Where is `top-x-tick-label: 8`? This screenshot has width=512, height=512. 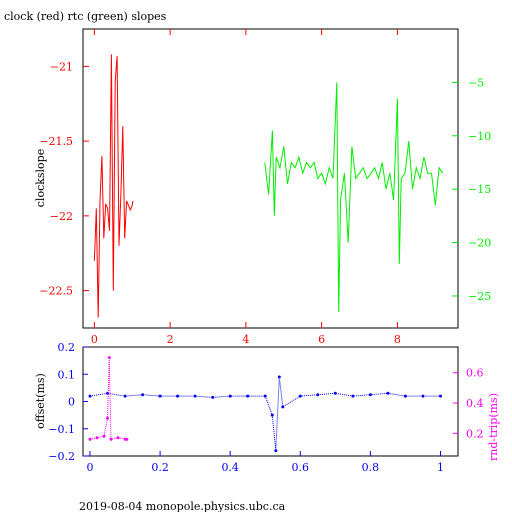
top-x-tick-label: 8 is located at coordinates (397, 339).